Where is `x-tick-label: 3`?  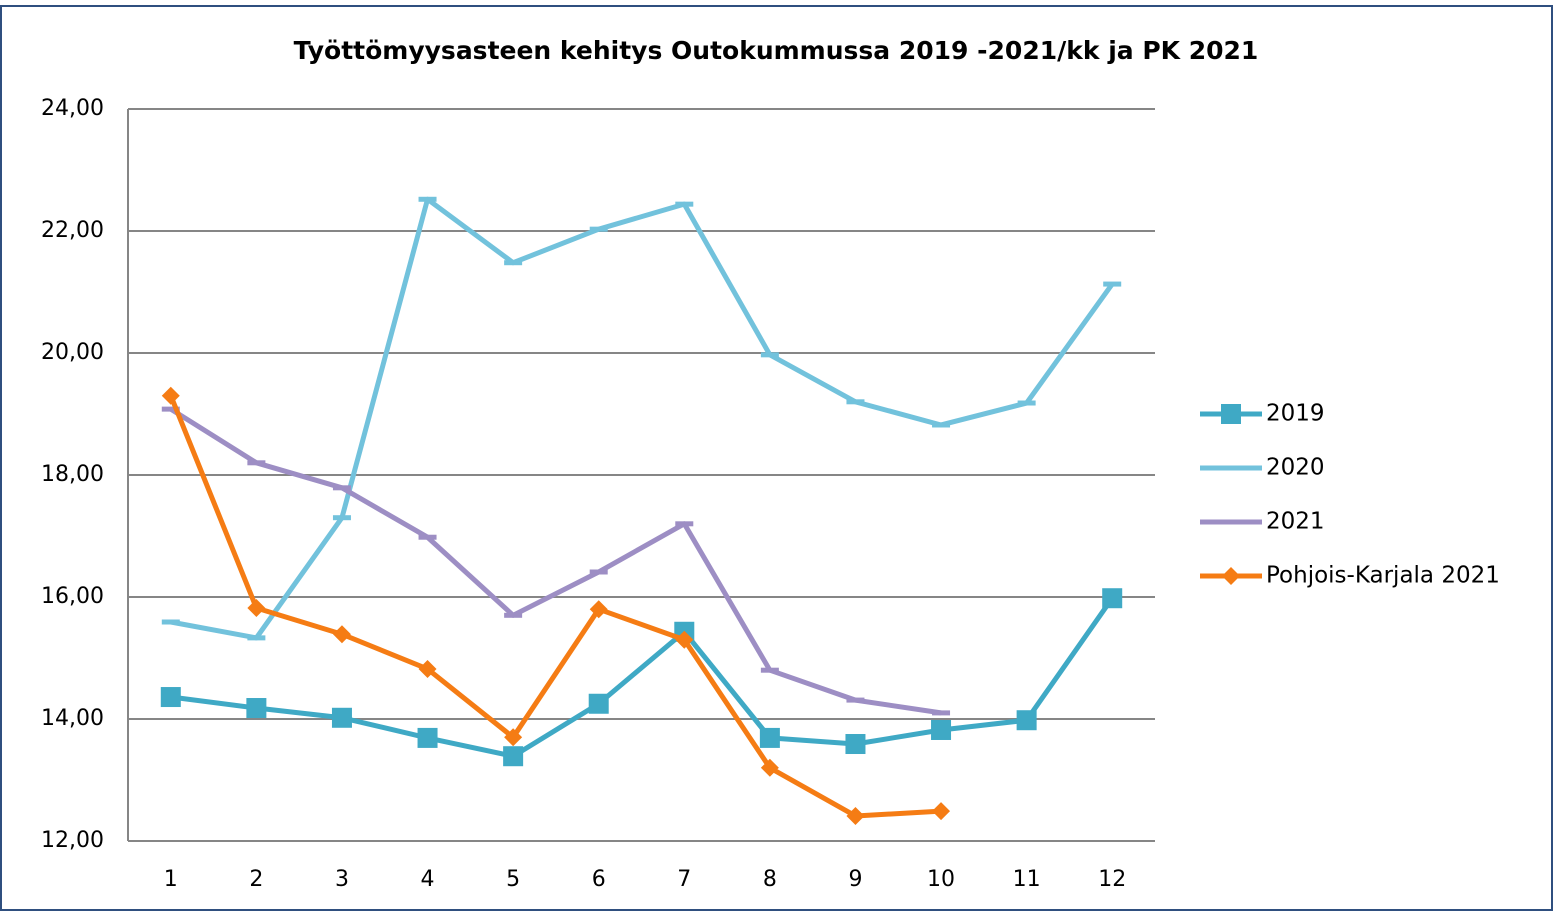 x-tick-label: 3 is located at coordinates (342, 879).